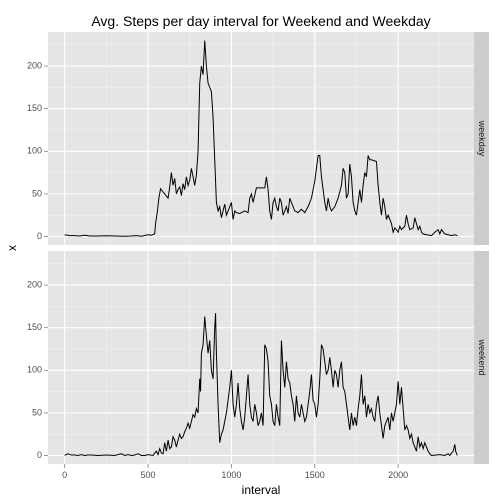  I want to click on x-axis-ticks: 0 500 1000 1500 2000, so click(235, 472).